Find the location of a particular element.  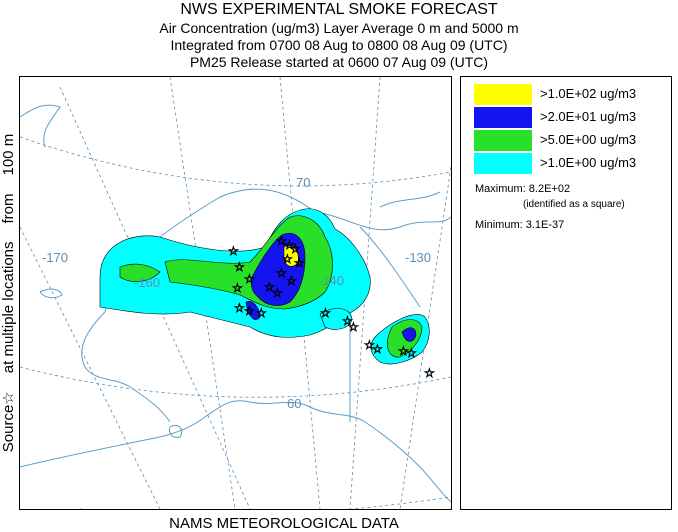

south-coast is located at coordinates (285, 411).